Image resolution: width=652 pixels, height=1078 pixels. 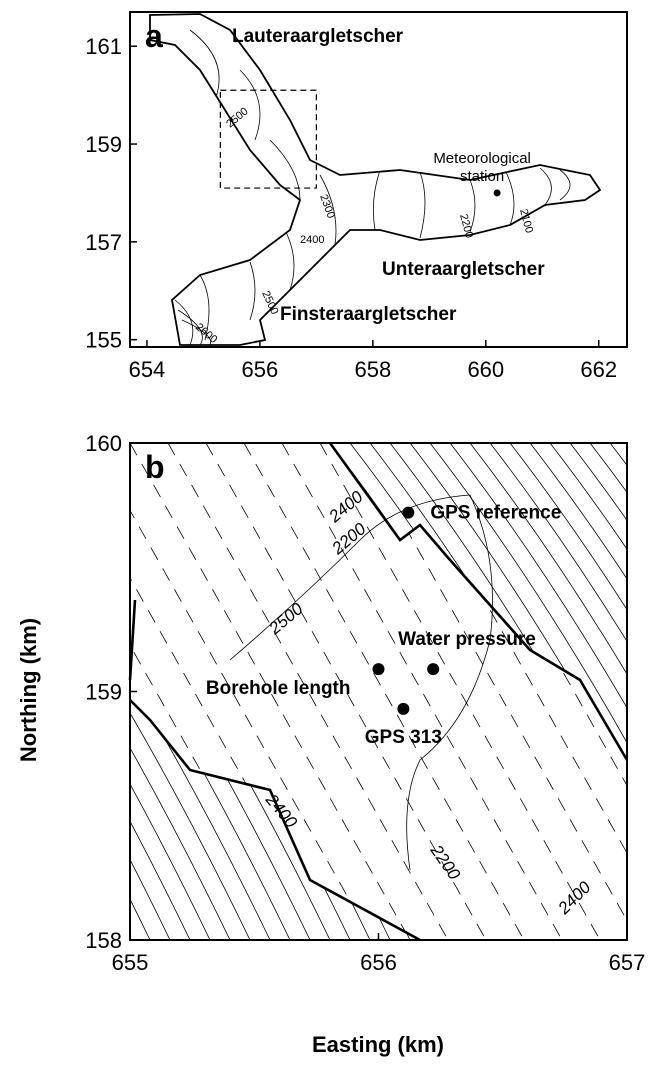 What do you see at coordinates (327, 206) in the screenshot?
I see `contour-label: 2300` at bounding box center [327, 206].